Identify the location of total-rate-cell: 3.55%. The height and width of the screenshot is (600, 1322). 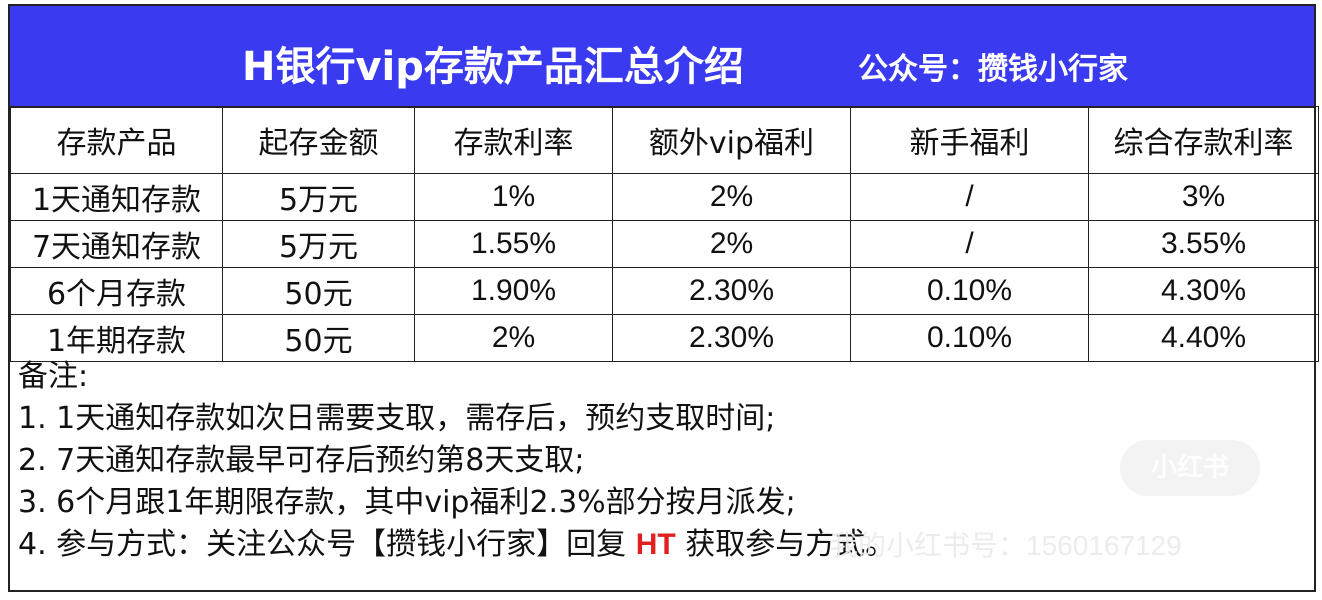
(1203, 244).